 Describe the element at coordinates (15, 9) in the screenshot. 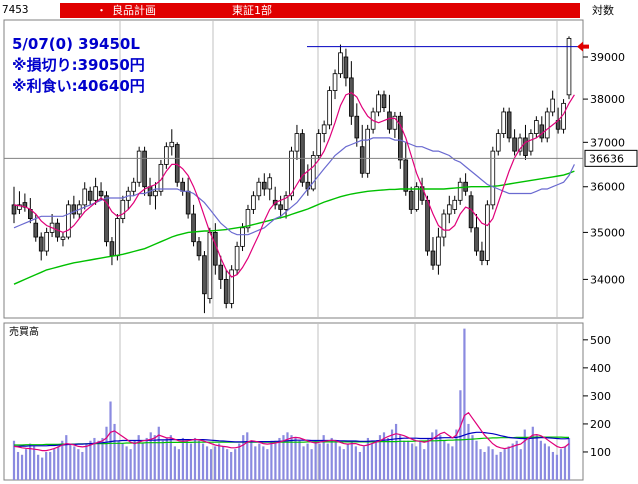

I see `stock-code: 7453` at that location.